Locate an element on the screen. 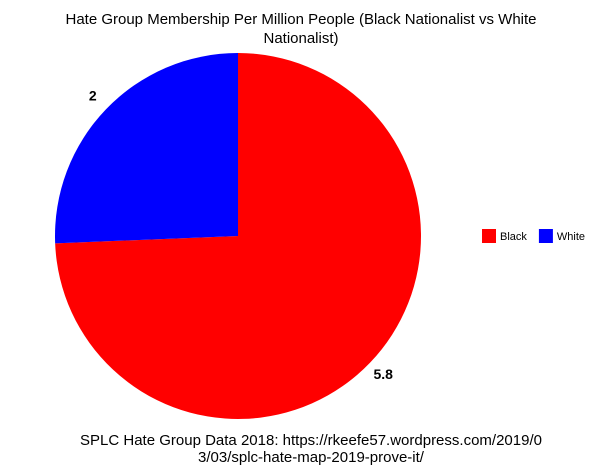 This screenshot has height=466, width=602. legend-label: Black is located at coordinates (513, 237).